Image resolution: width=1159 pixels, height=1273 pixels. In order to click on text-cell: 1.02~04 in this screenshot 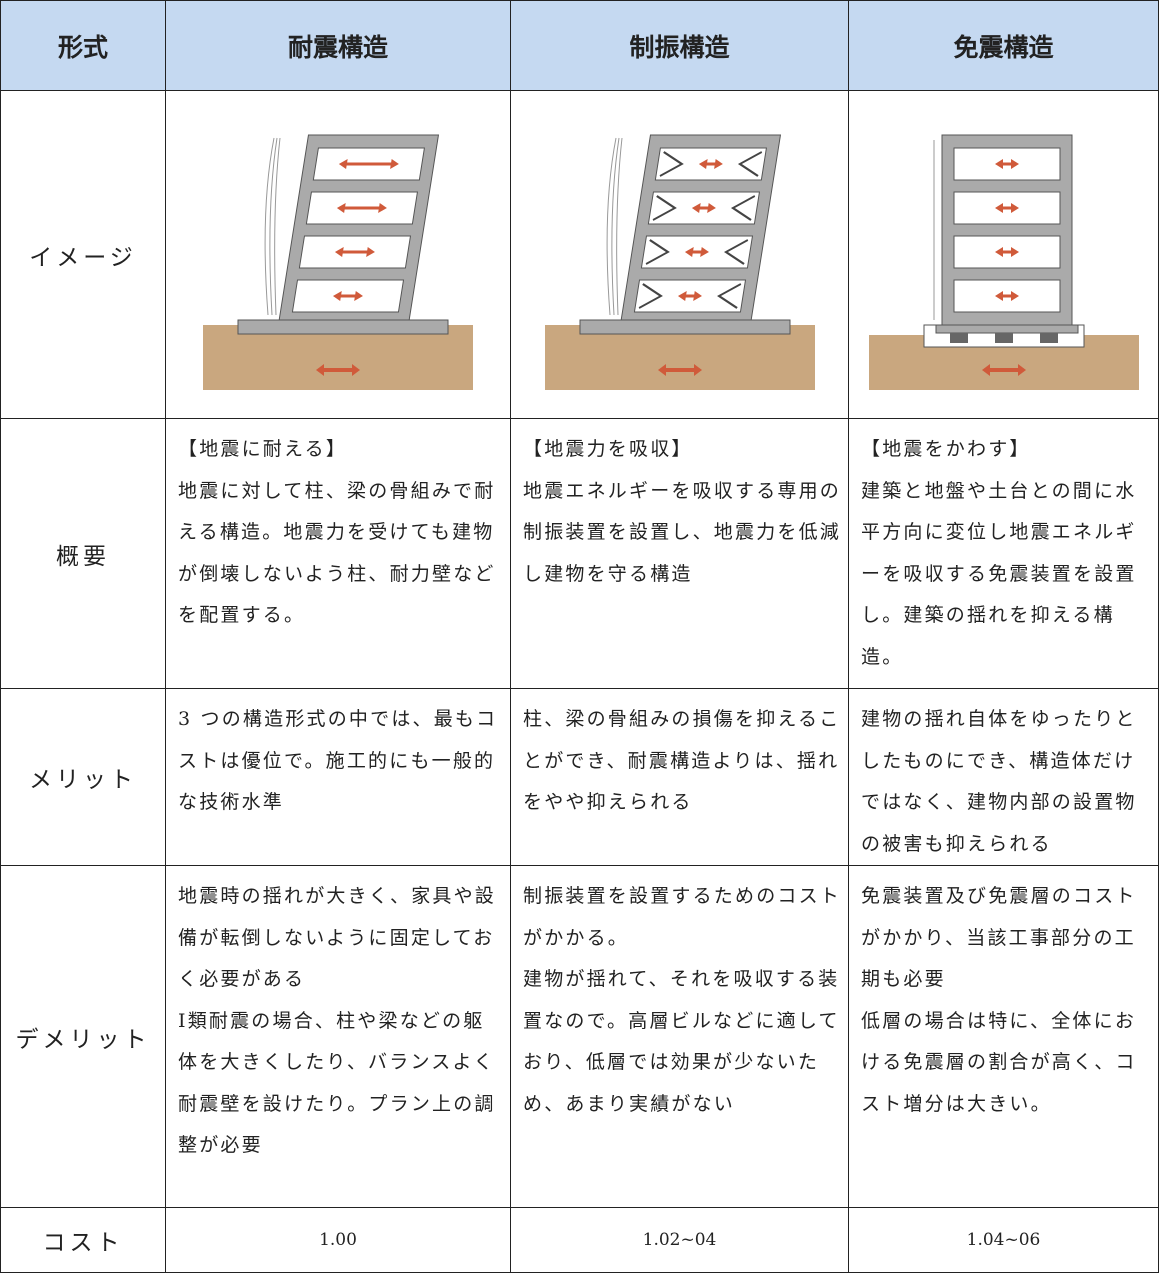, I will do `click(679, 1240)`.